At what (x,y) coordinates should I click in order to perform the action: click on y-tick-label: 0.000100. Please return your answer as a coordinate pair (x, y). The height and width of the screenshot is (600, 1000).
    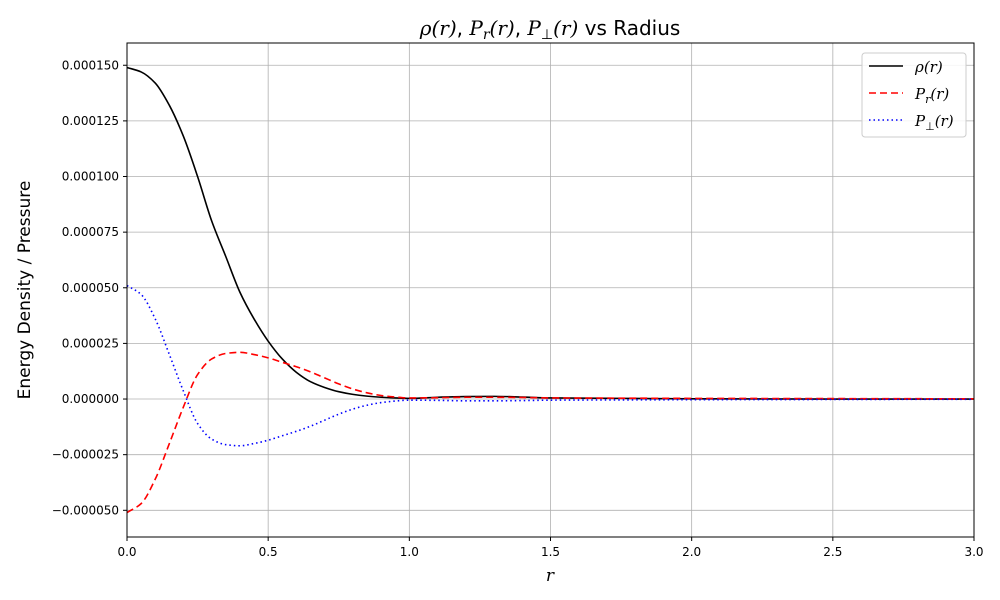
    Looking at the image, I should click on (90, 177).